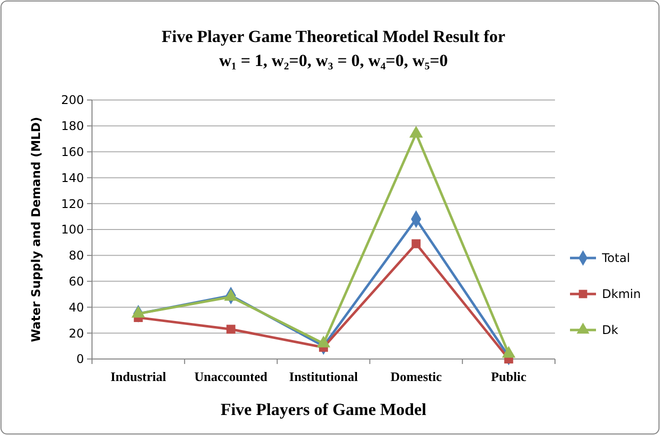 The height and width of the screenshot is (436, 661). What do you see at coordinates (72, 126) in the screenshot?
I see `y-tick-label: 180` at bounding box center [72, 126].